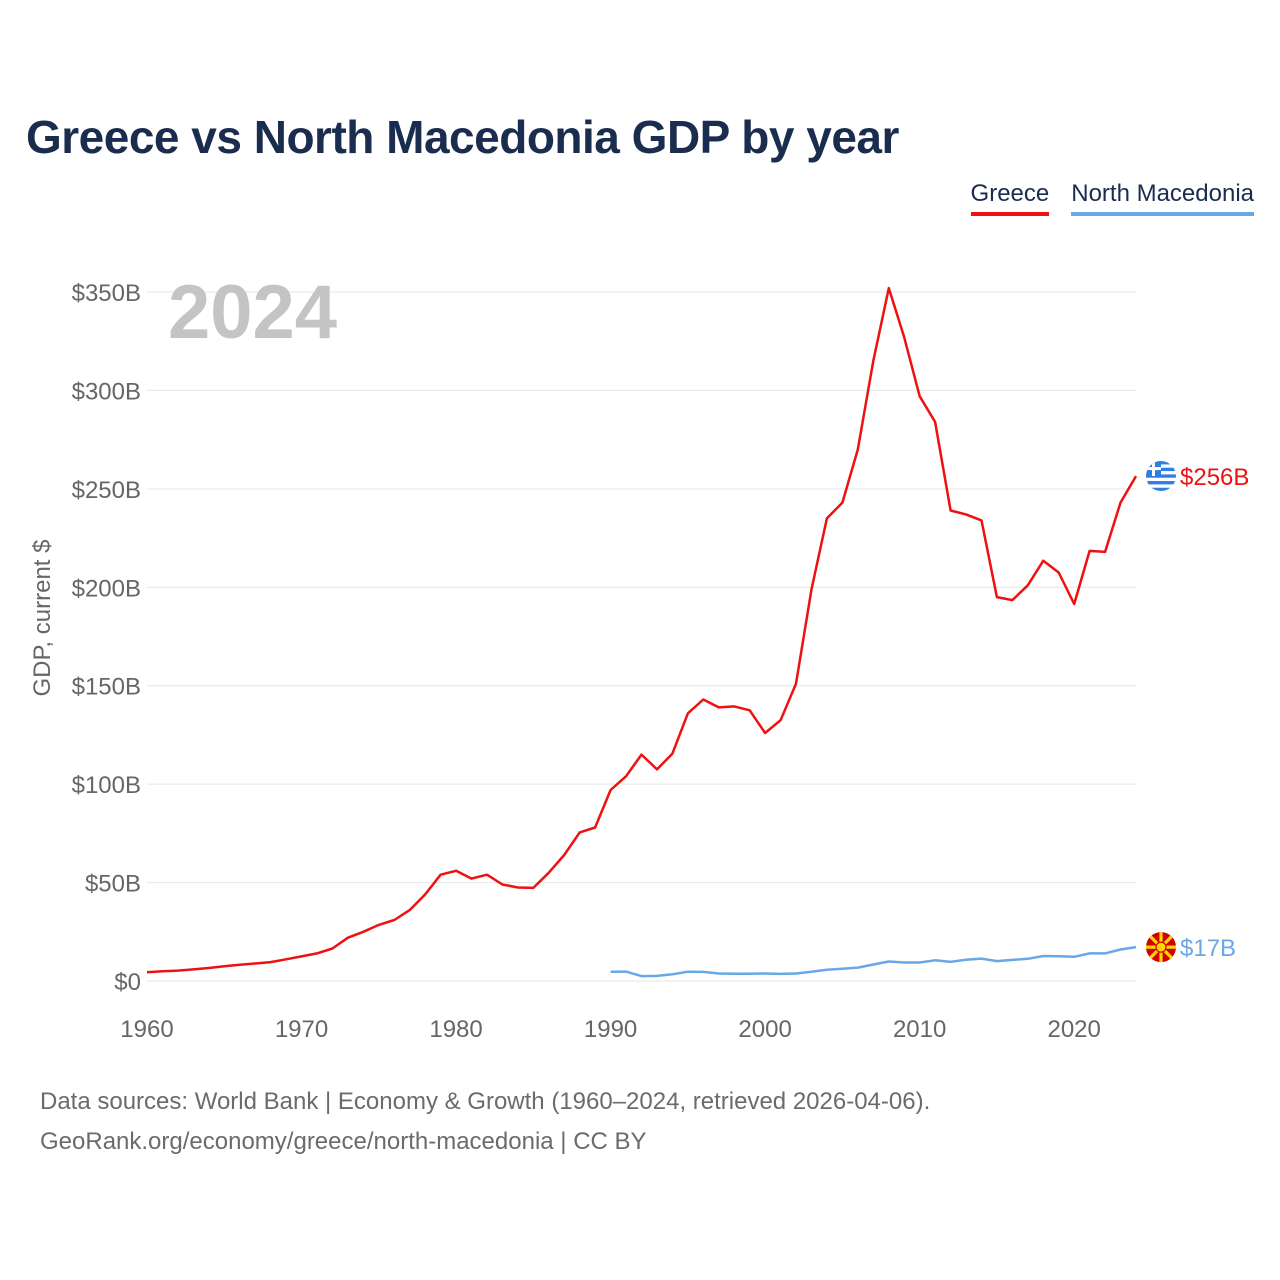 This screenshot has width=1280, height=1280. Describe the element at coordinates (106, 293) in the screenshot. I see `y-tick-label: $350B` at that location.